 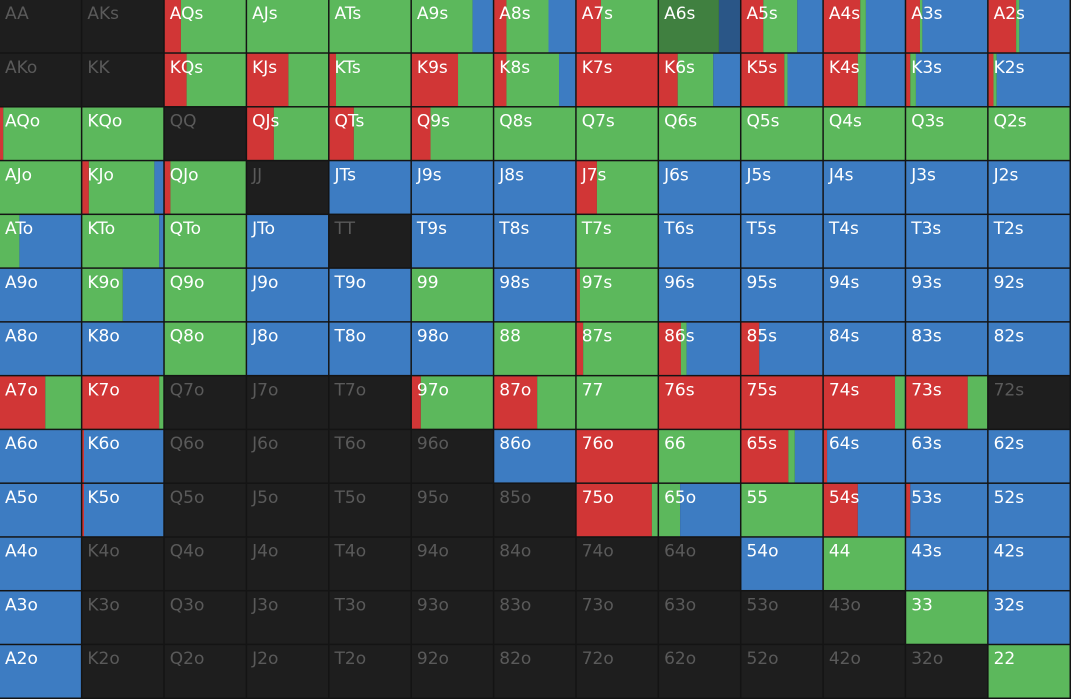 I want to click on hand-cell: T2o, so click(x=370, y=671).